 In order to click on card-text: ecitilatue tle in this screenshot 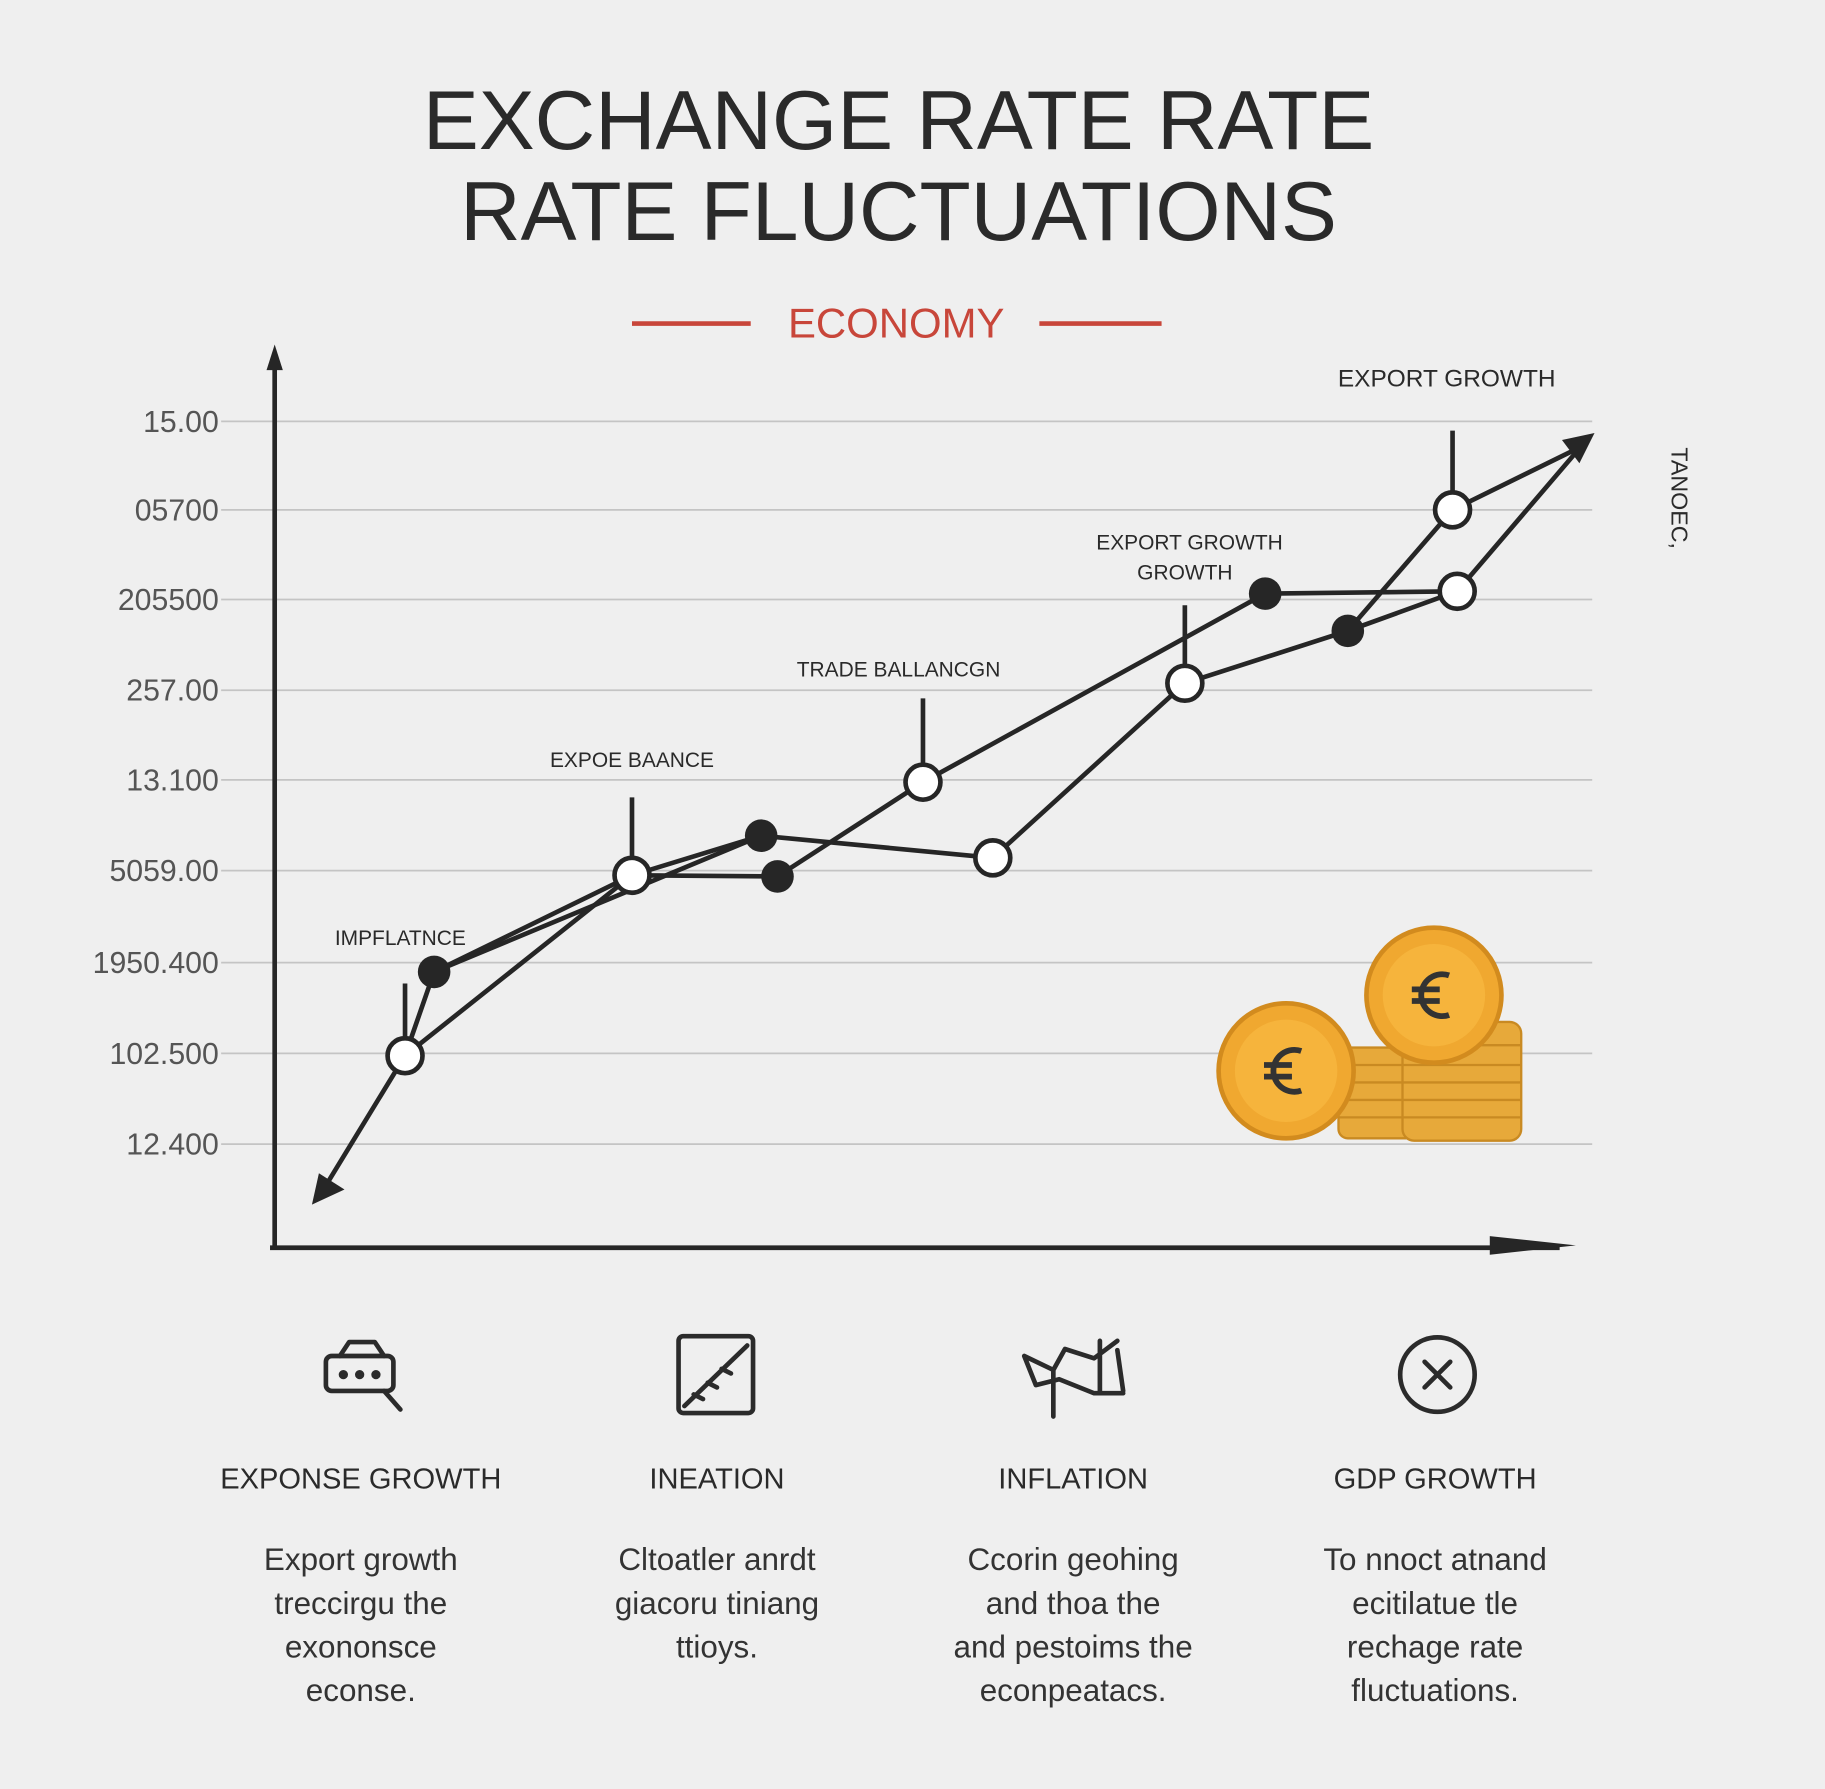, I will do `click(1435, 1603)`.